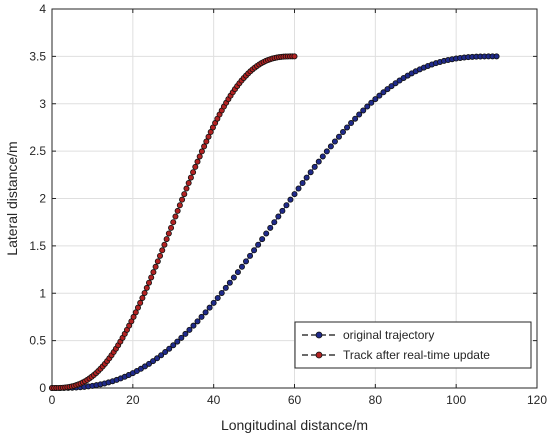  I want to click on x-tick-label: 100, so click(456, 400).